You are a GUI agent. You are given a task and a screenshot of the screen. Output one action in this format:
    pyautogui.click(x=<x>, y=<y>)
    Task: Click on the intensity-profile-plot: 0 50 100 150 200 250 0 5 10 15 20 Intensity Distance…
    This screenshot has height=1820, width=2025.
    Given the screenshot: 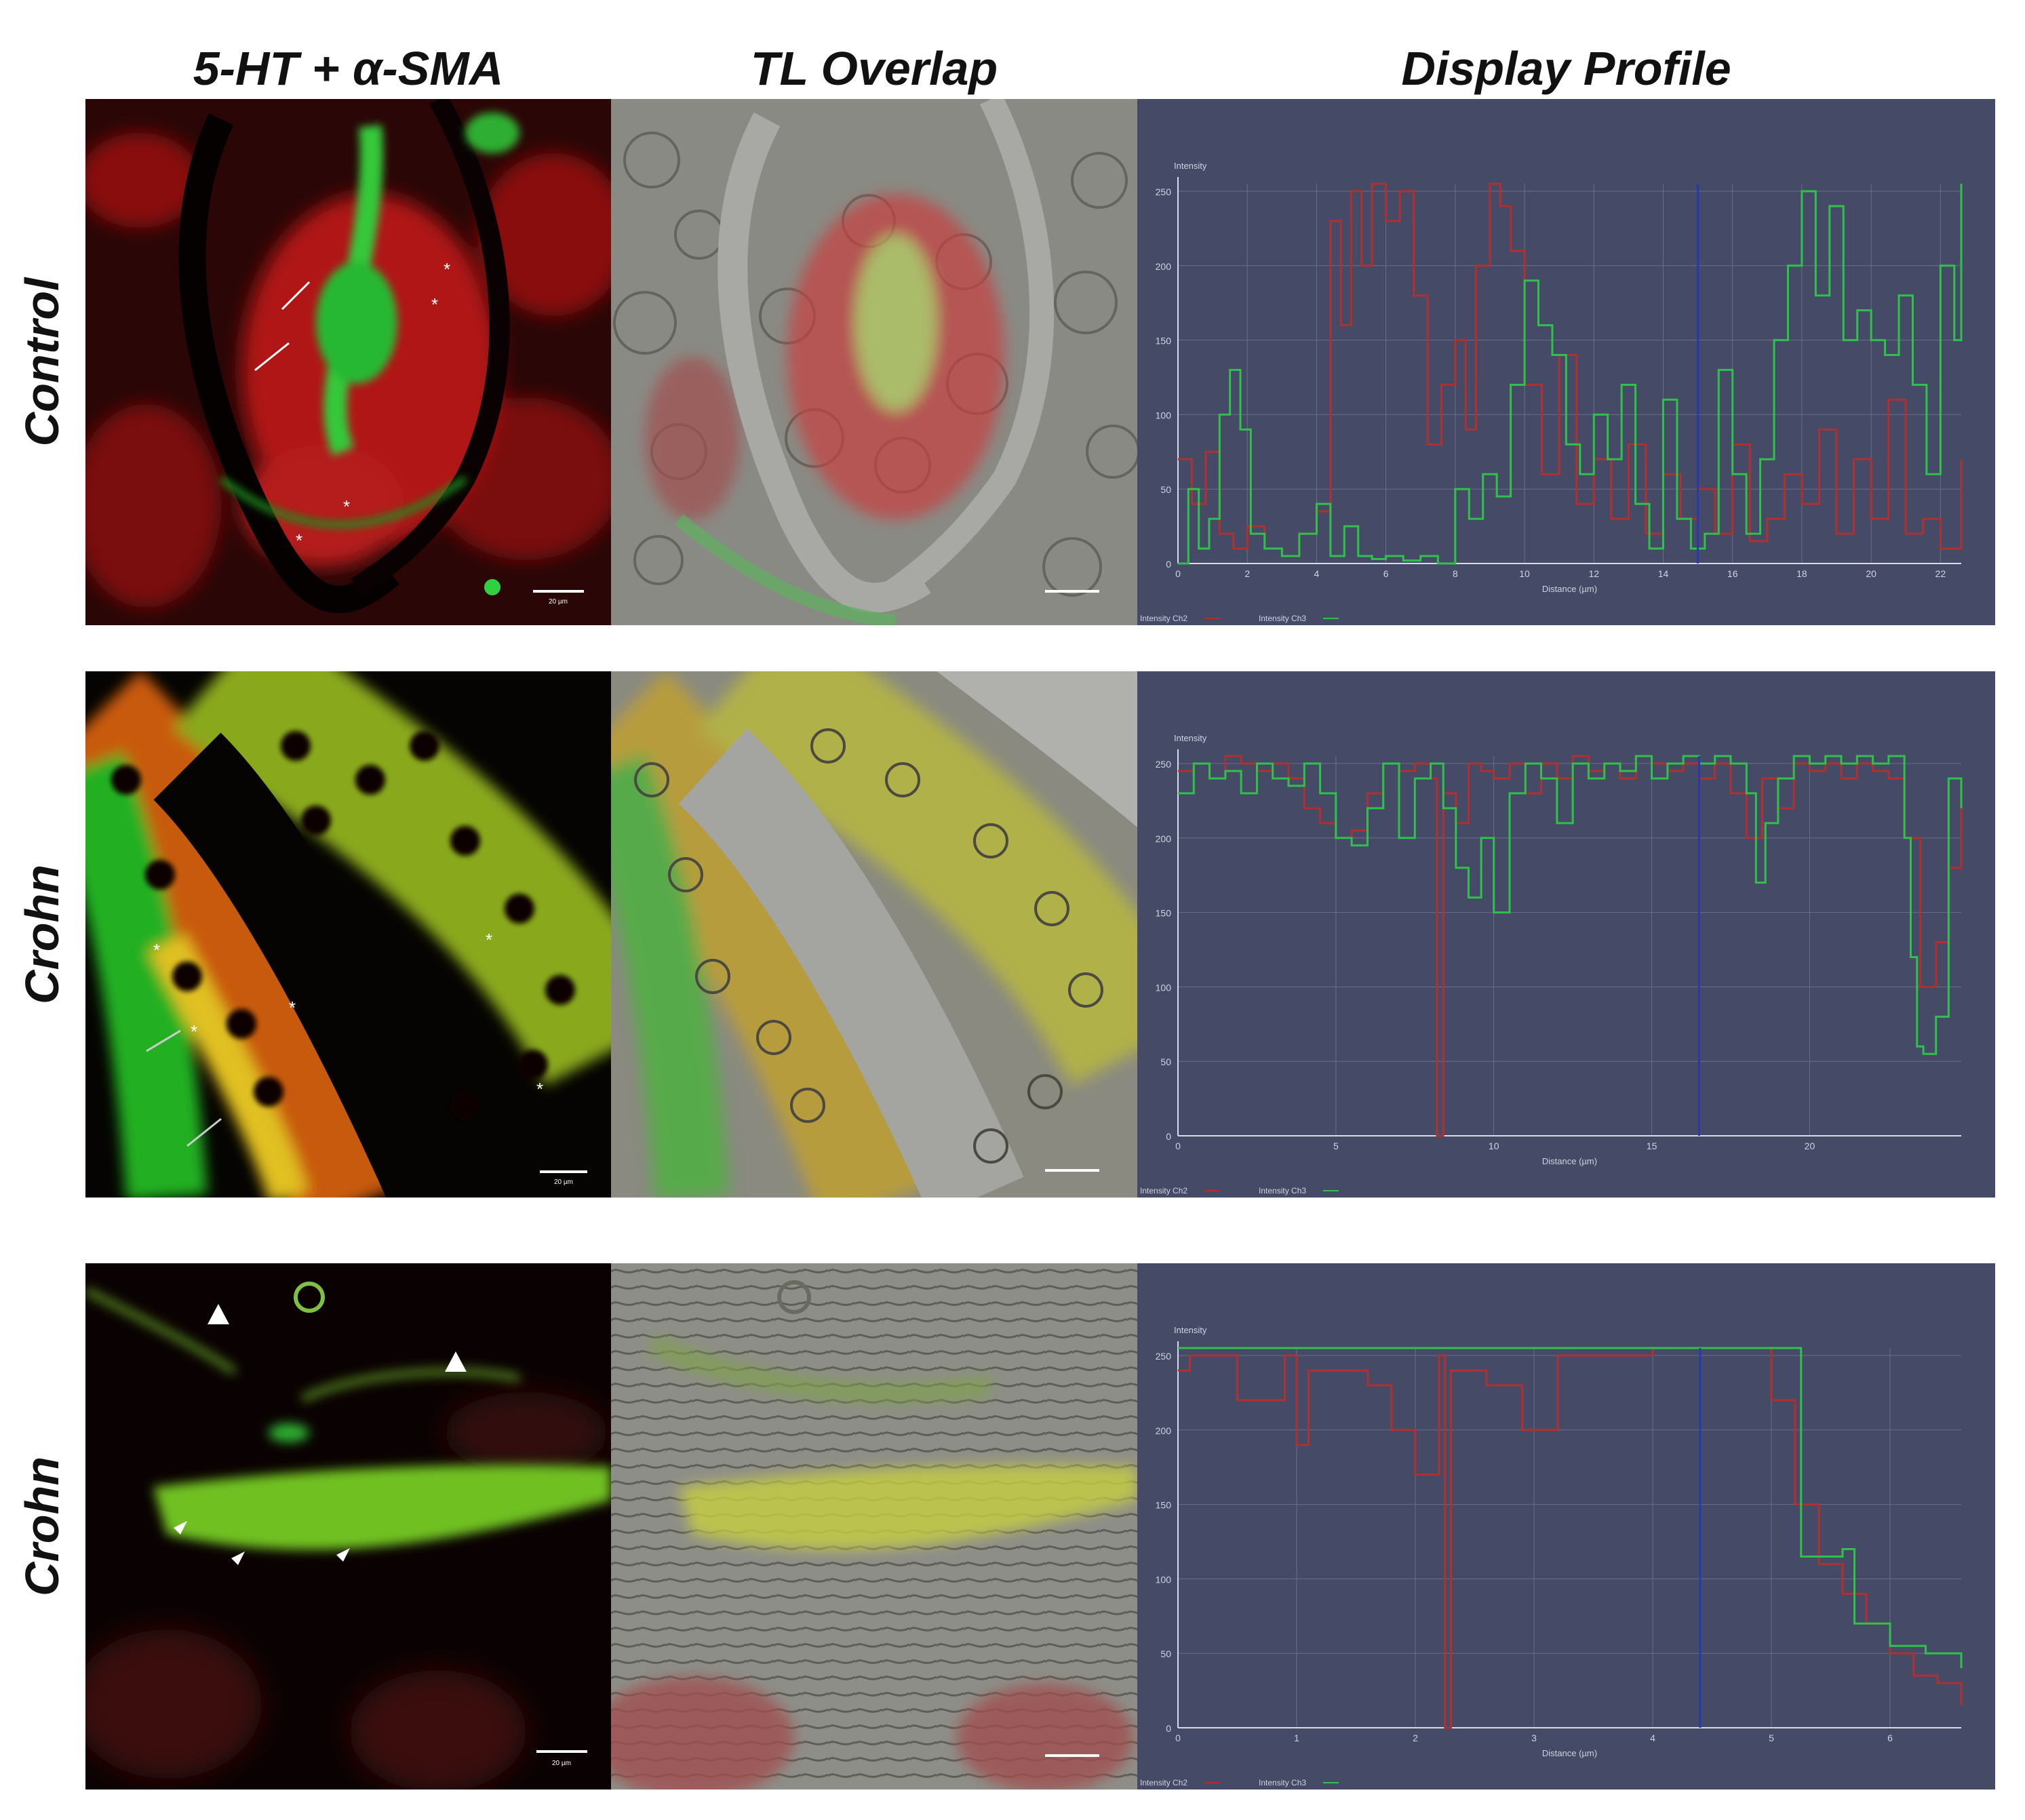 What is the action you would take?
    pyautogui.click(x=1551, y=964)
    